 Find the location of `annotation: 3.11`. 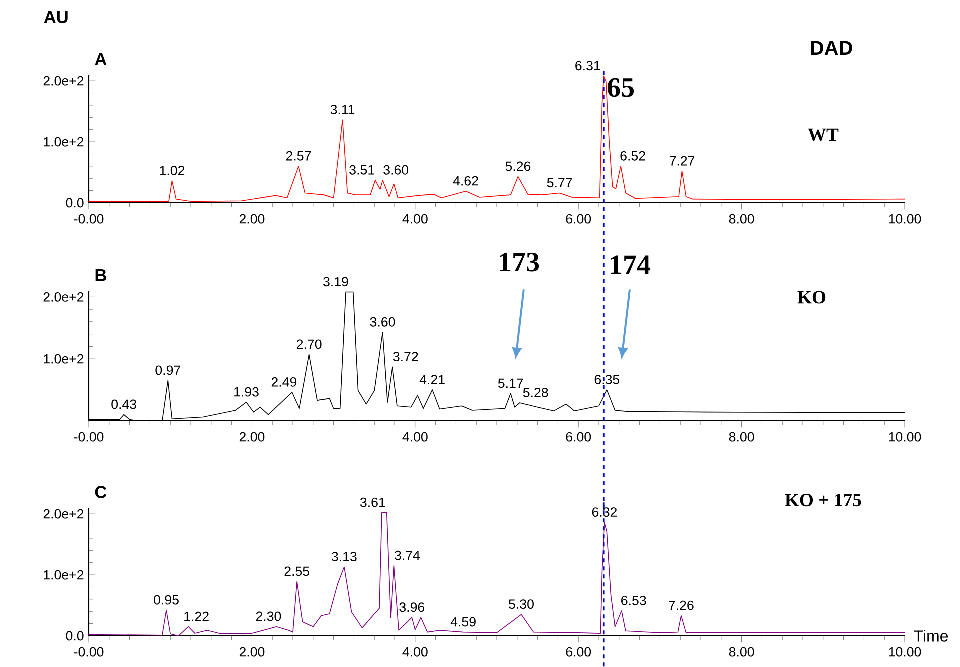

annotation: 3.11 is located at coordinates (342, 109).